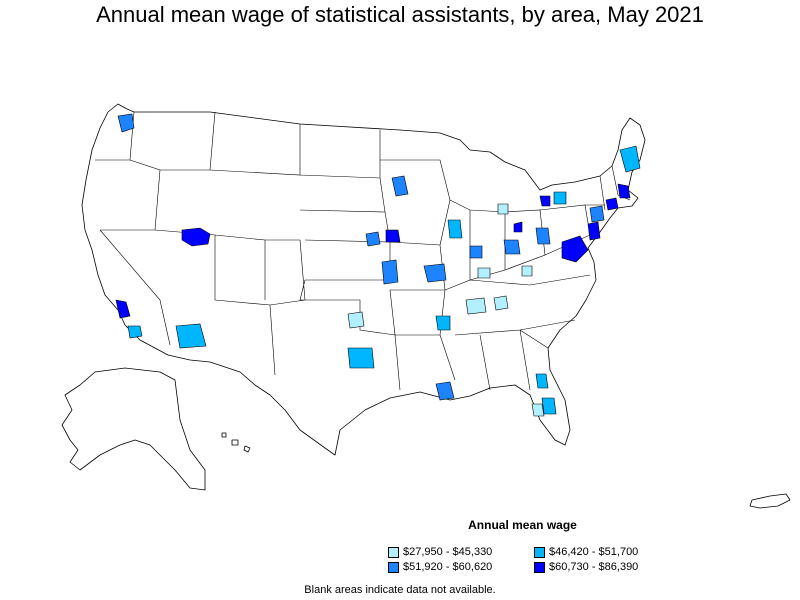 This screenshot has width=800, height=600. Describe the element at coordinates (594, 552) in the screenshot. I see `legend-label: $46,420 - $51,700` at that location.